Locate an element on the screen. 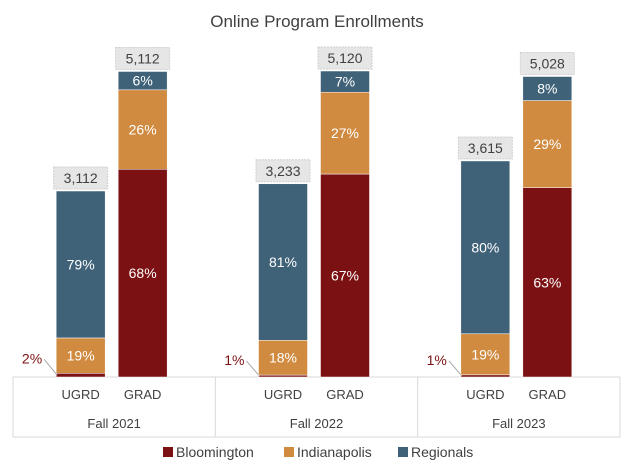 The width and height of the screenshot is (635, 476). bar-fall-2021-ugrd: 2% 19% 79% 3,112 is located at coordinates (65, 272).